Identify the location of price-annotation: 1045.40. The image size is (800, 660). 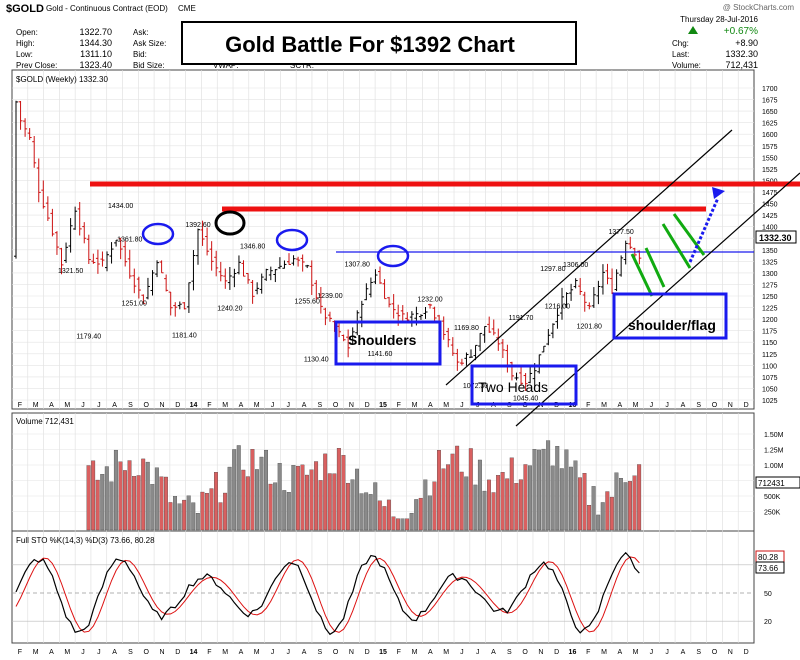
(525, 399).